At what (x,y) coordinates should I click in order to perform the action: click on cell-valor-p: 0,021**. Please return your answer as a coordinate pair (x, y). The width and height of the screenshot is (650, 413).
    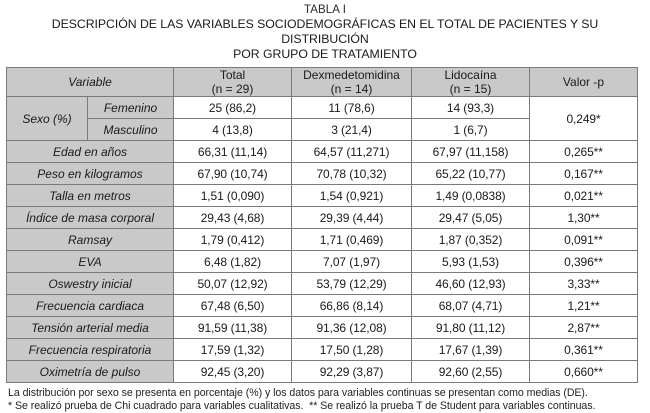
    Looking at the image, I should click on (583, 195).